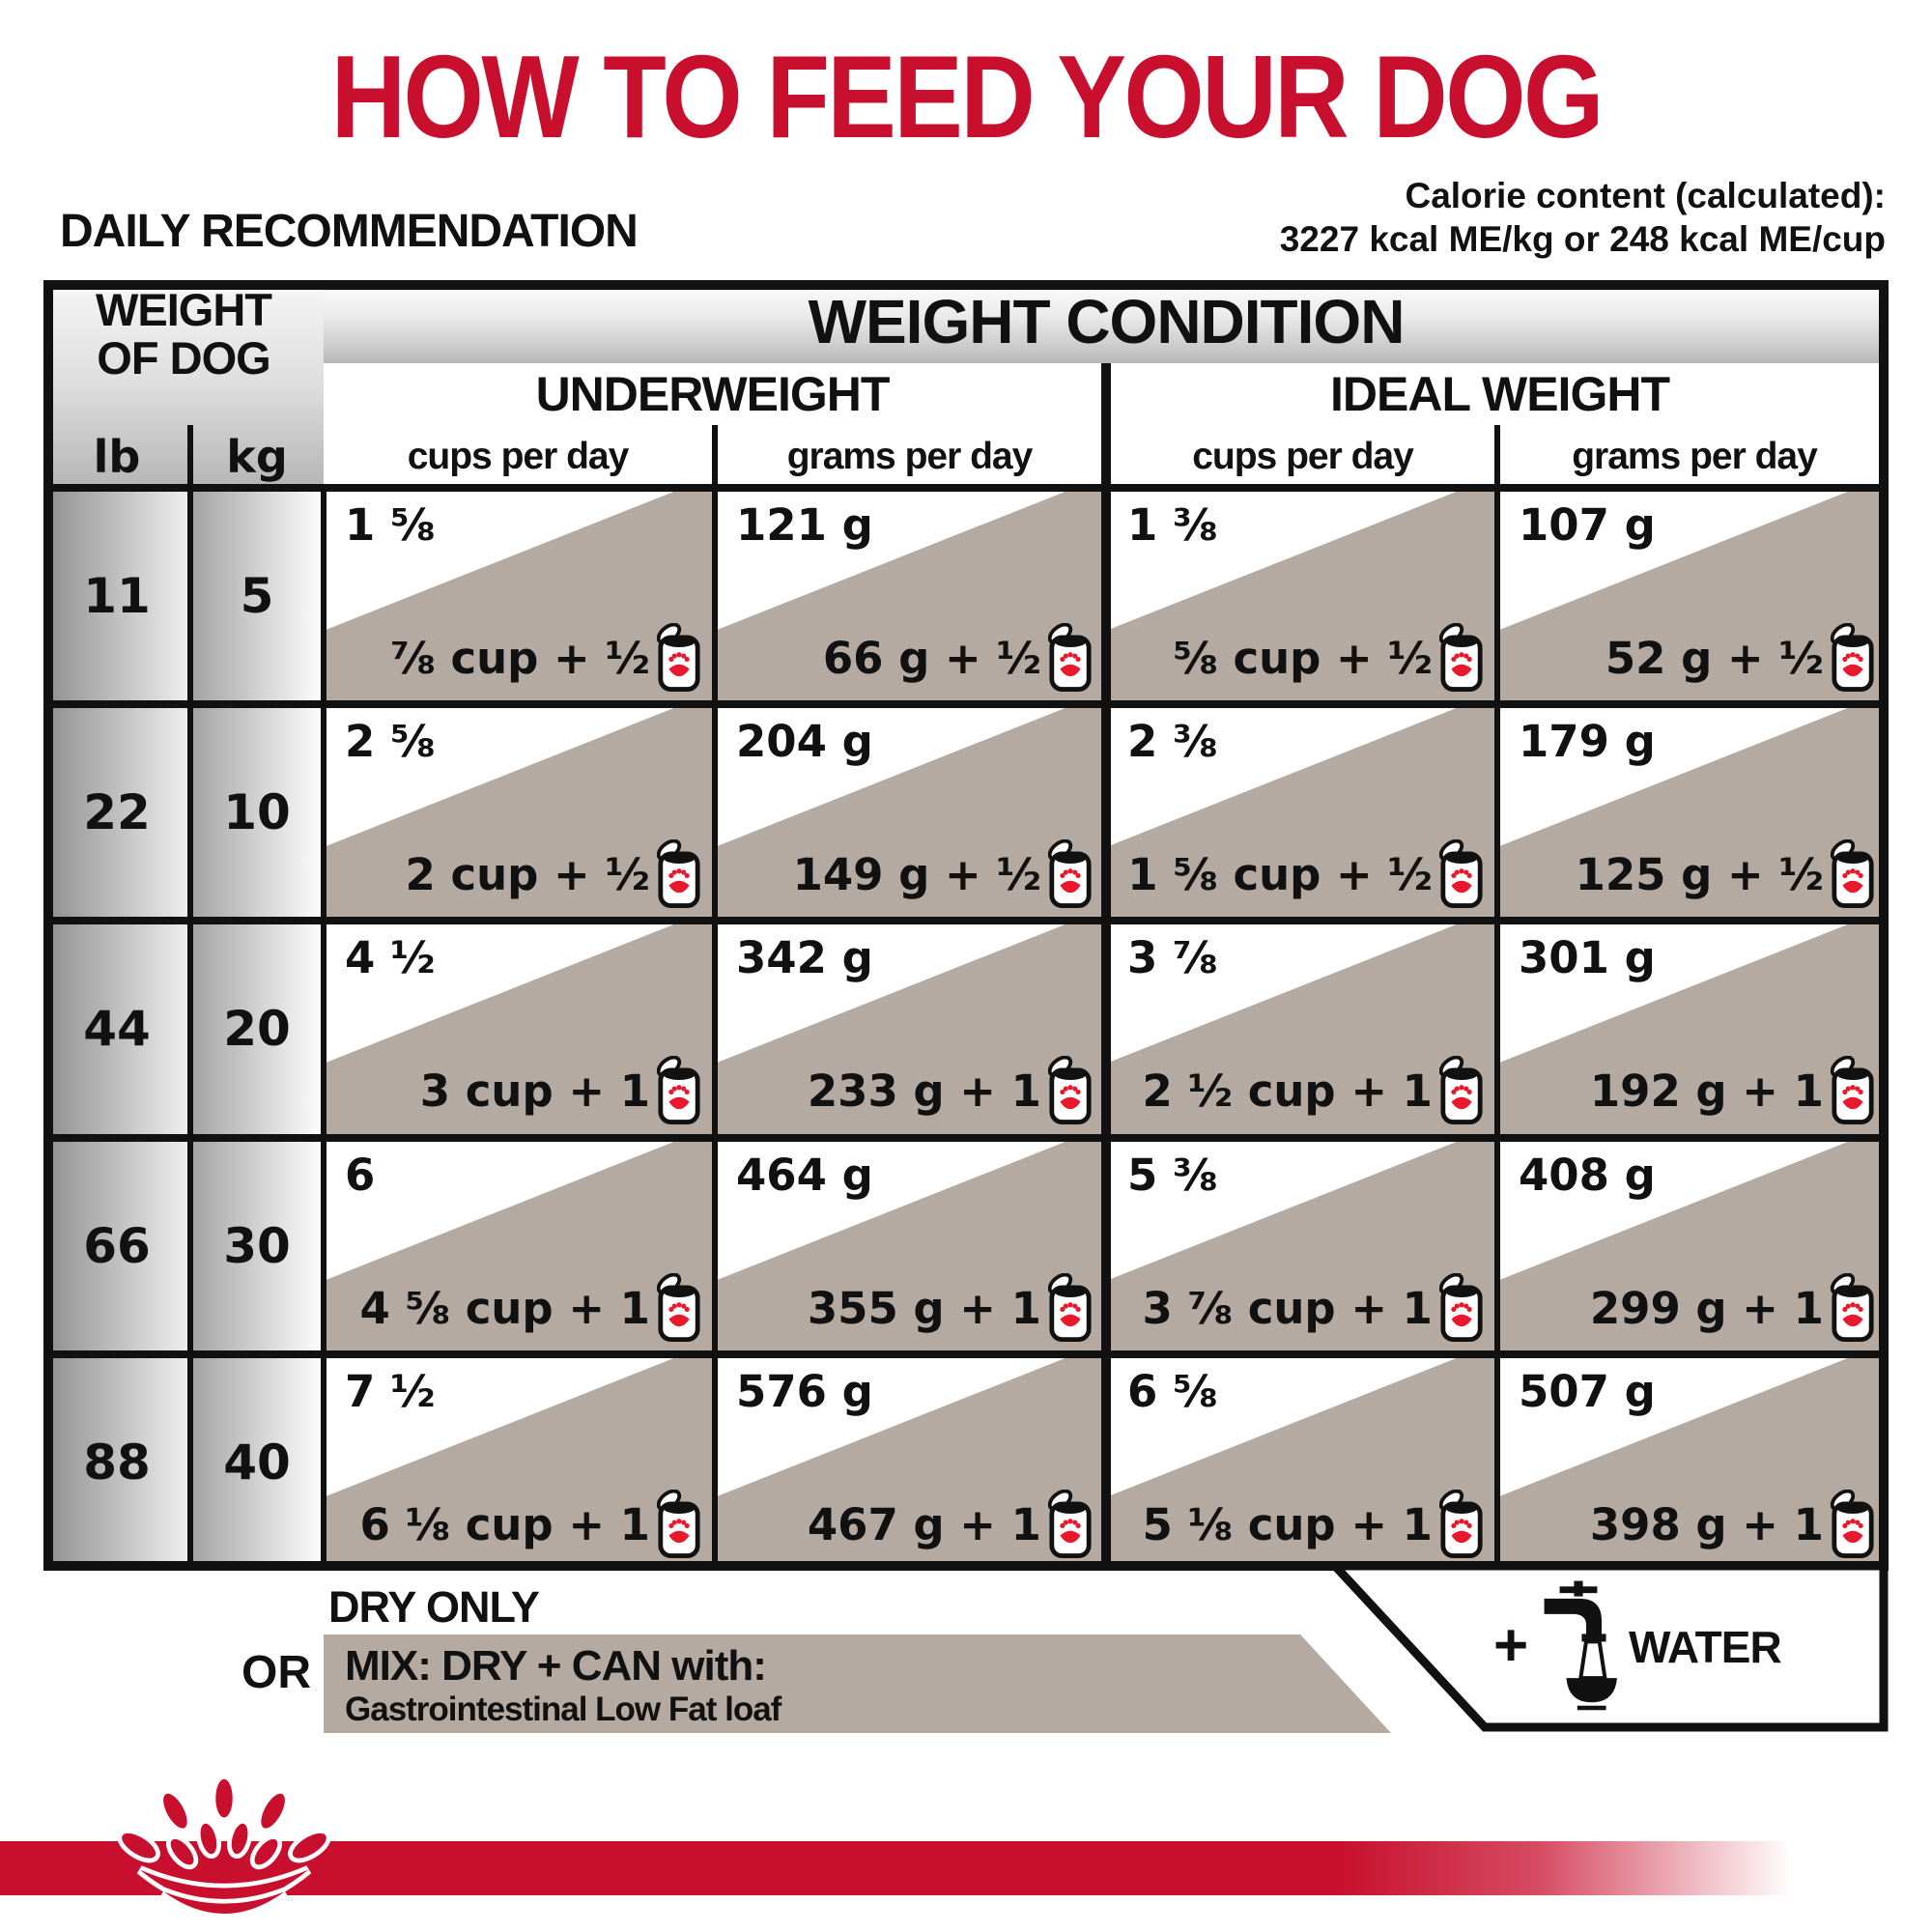 The height and width of the screenshot is (1932, 1932). Describe the element at coordinates (519, 596) in the screenshot. I see `cell-underweight-cups: 1 ⅝ ⅞ cup + ½` at that location.